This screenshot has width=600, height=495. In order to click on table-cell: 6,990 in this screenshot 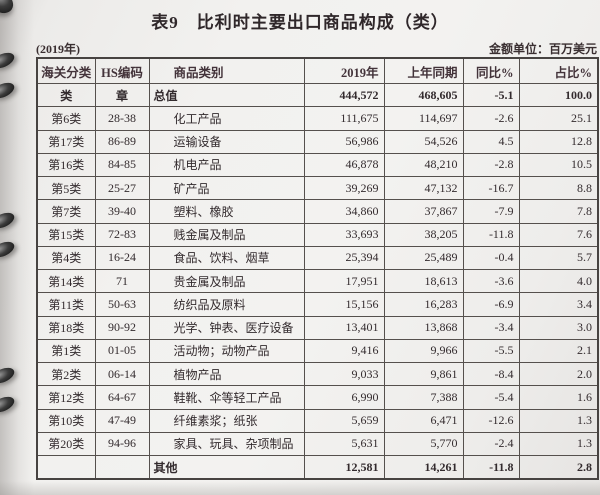, I will do `click(344, 397)`.